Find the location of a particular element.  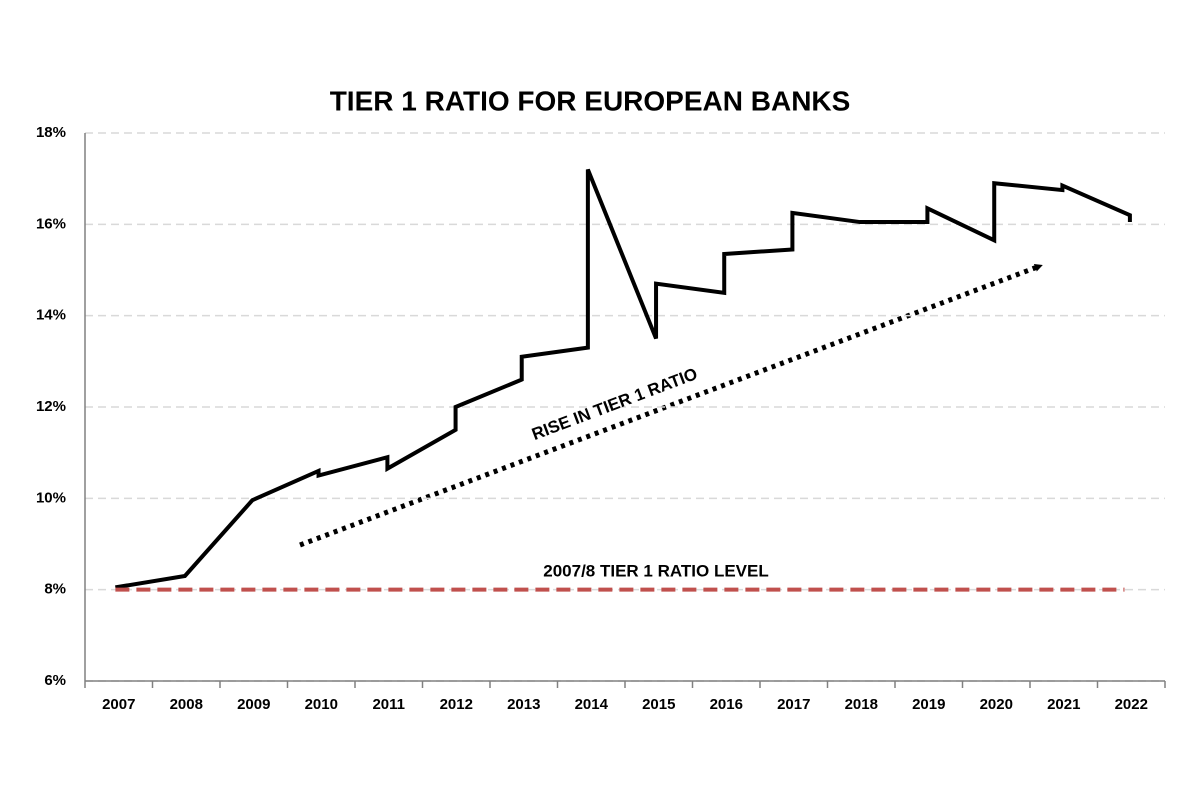

y-tick-label: 14% is located at coordinates (51, 315).